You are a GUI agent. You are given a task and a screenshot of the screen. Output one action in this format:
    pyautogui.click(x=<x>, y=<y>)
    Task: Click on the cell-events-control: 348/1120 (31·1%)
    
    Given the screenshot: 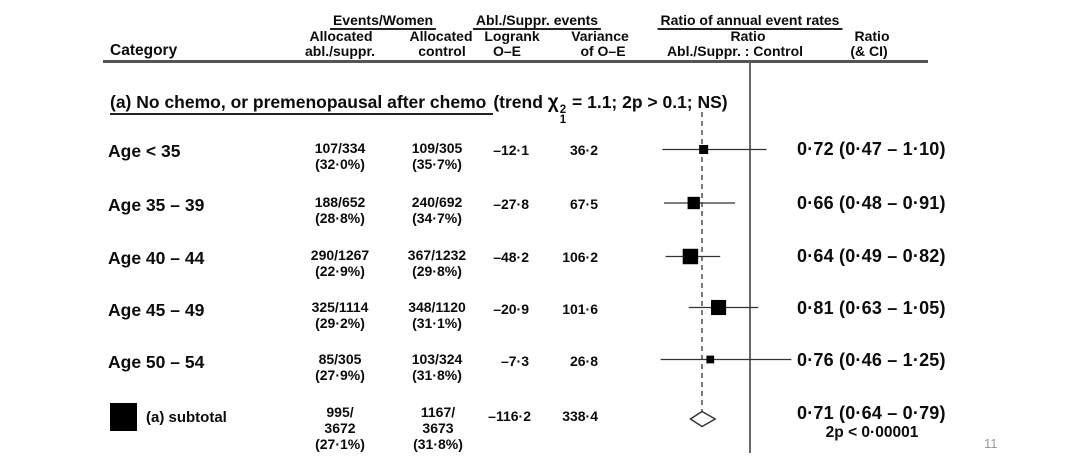 What is the action you would take?
    pyautogui.click(x=437, y=315)
    